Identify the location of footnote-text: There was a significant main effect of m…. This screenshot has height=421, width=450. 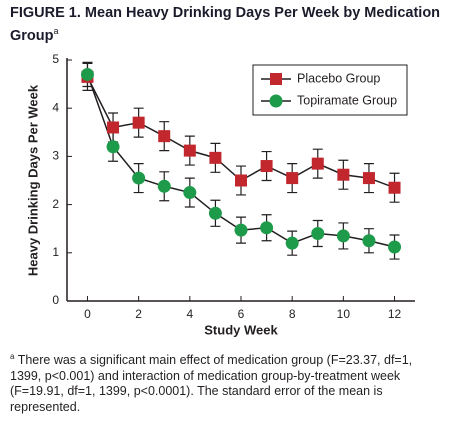
(211, 383).